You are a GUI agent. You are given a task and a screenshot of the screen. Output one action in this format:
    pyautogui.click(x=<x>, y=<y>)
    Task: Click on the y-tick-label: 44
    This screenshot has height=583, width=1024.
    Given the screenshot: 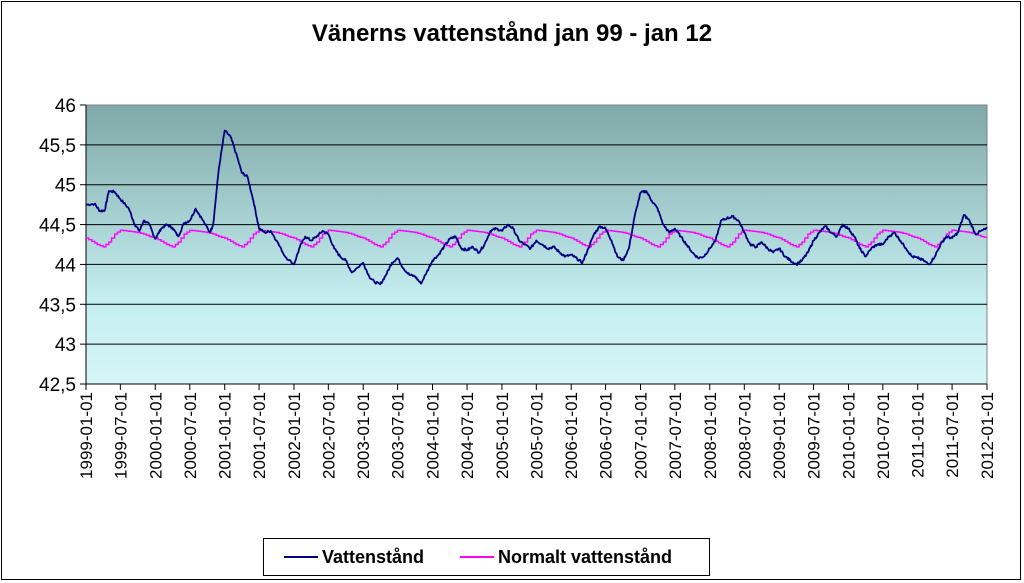 What is the action you would take?
    pyautogui.click(x=66, y=265)
    